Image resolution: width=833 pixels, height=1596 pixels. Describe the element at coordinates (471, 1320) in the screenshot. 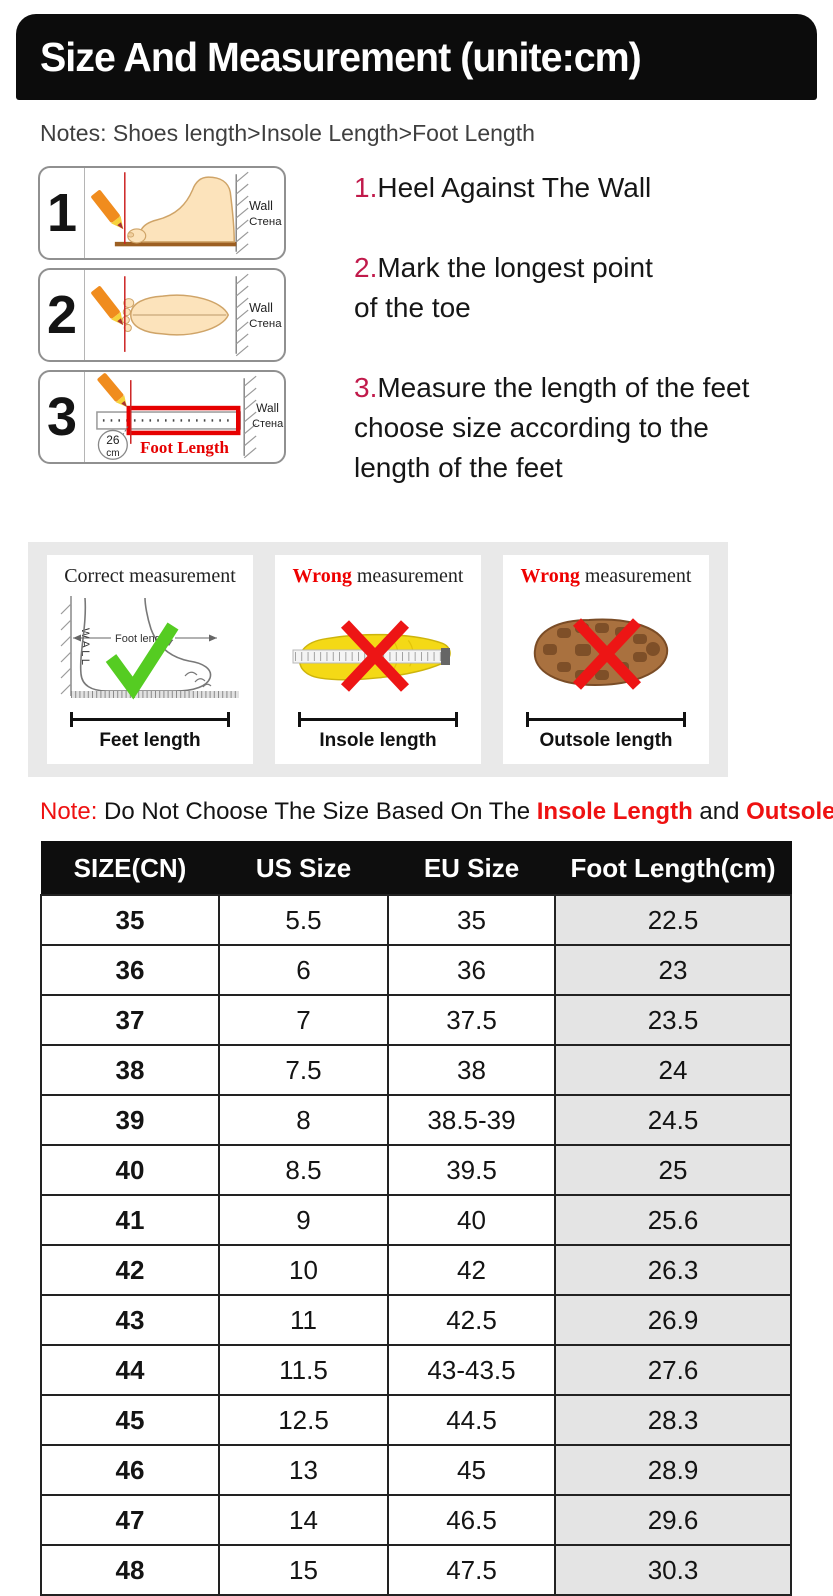

I see `table-cell: 42.5` at that location.